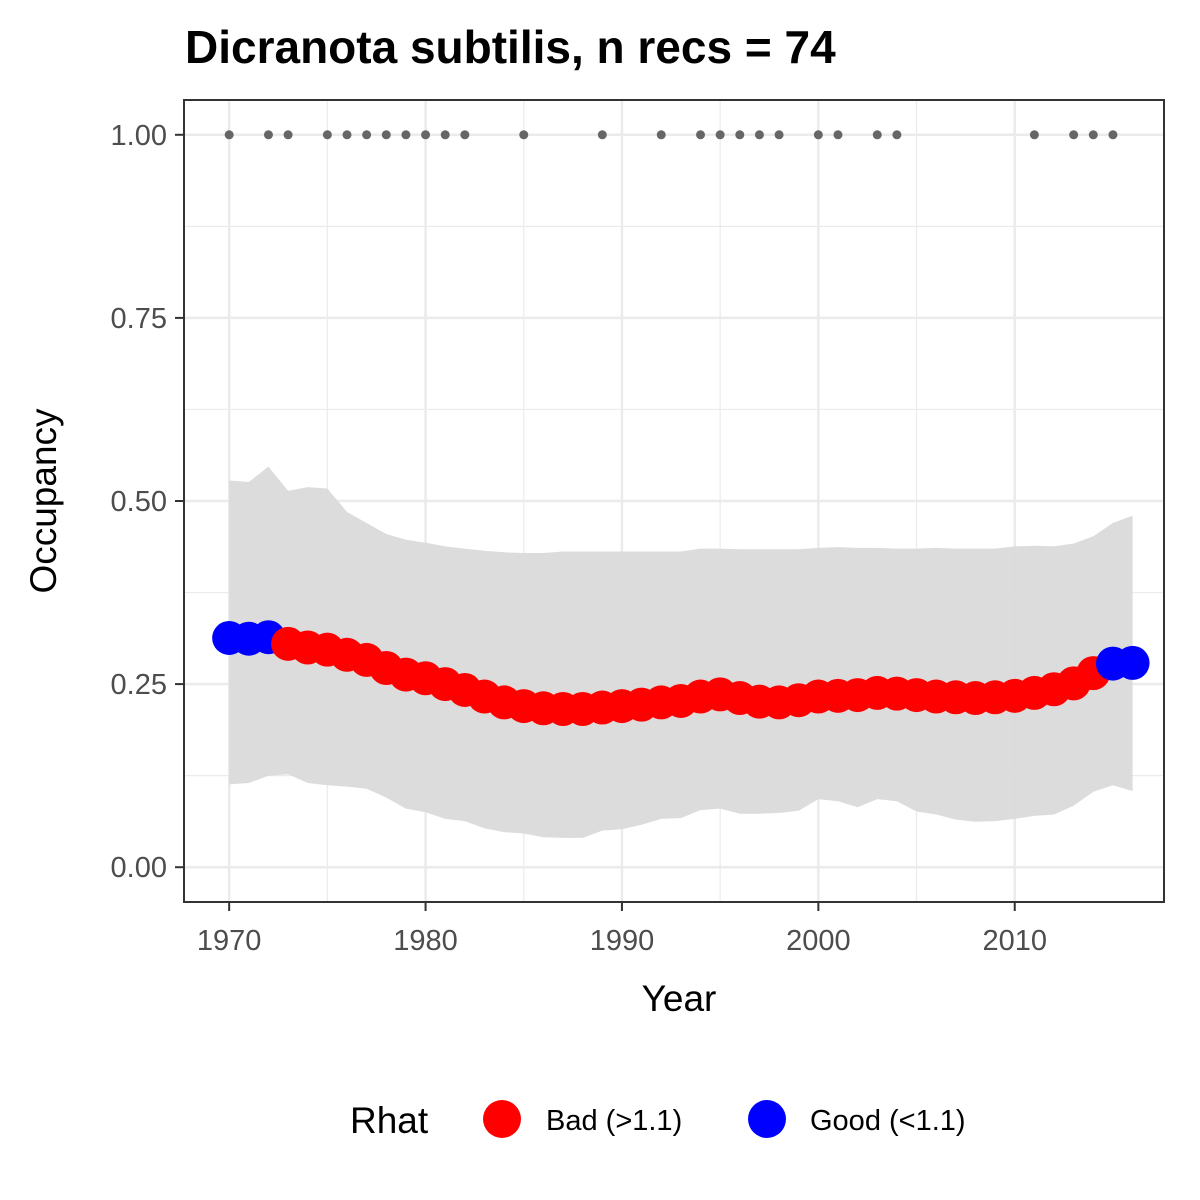 The image size is (1200, 1200). Describe the element at coordinates (139, 136) in the screenshot. I see `y-tick-label: 1.00` at that location.